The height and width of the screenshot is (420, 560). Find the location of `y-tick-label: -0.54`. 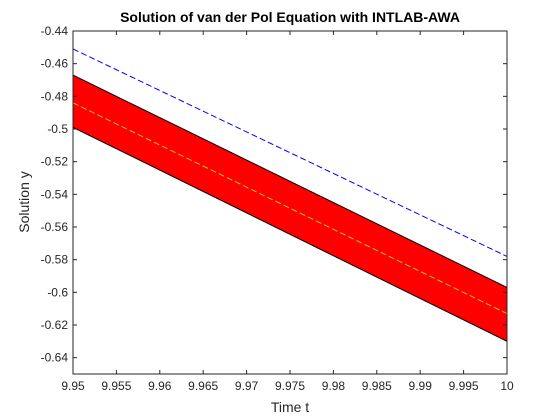

y-tick-label: -0.54 is located at coordinates (55, 194).